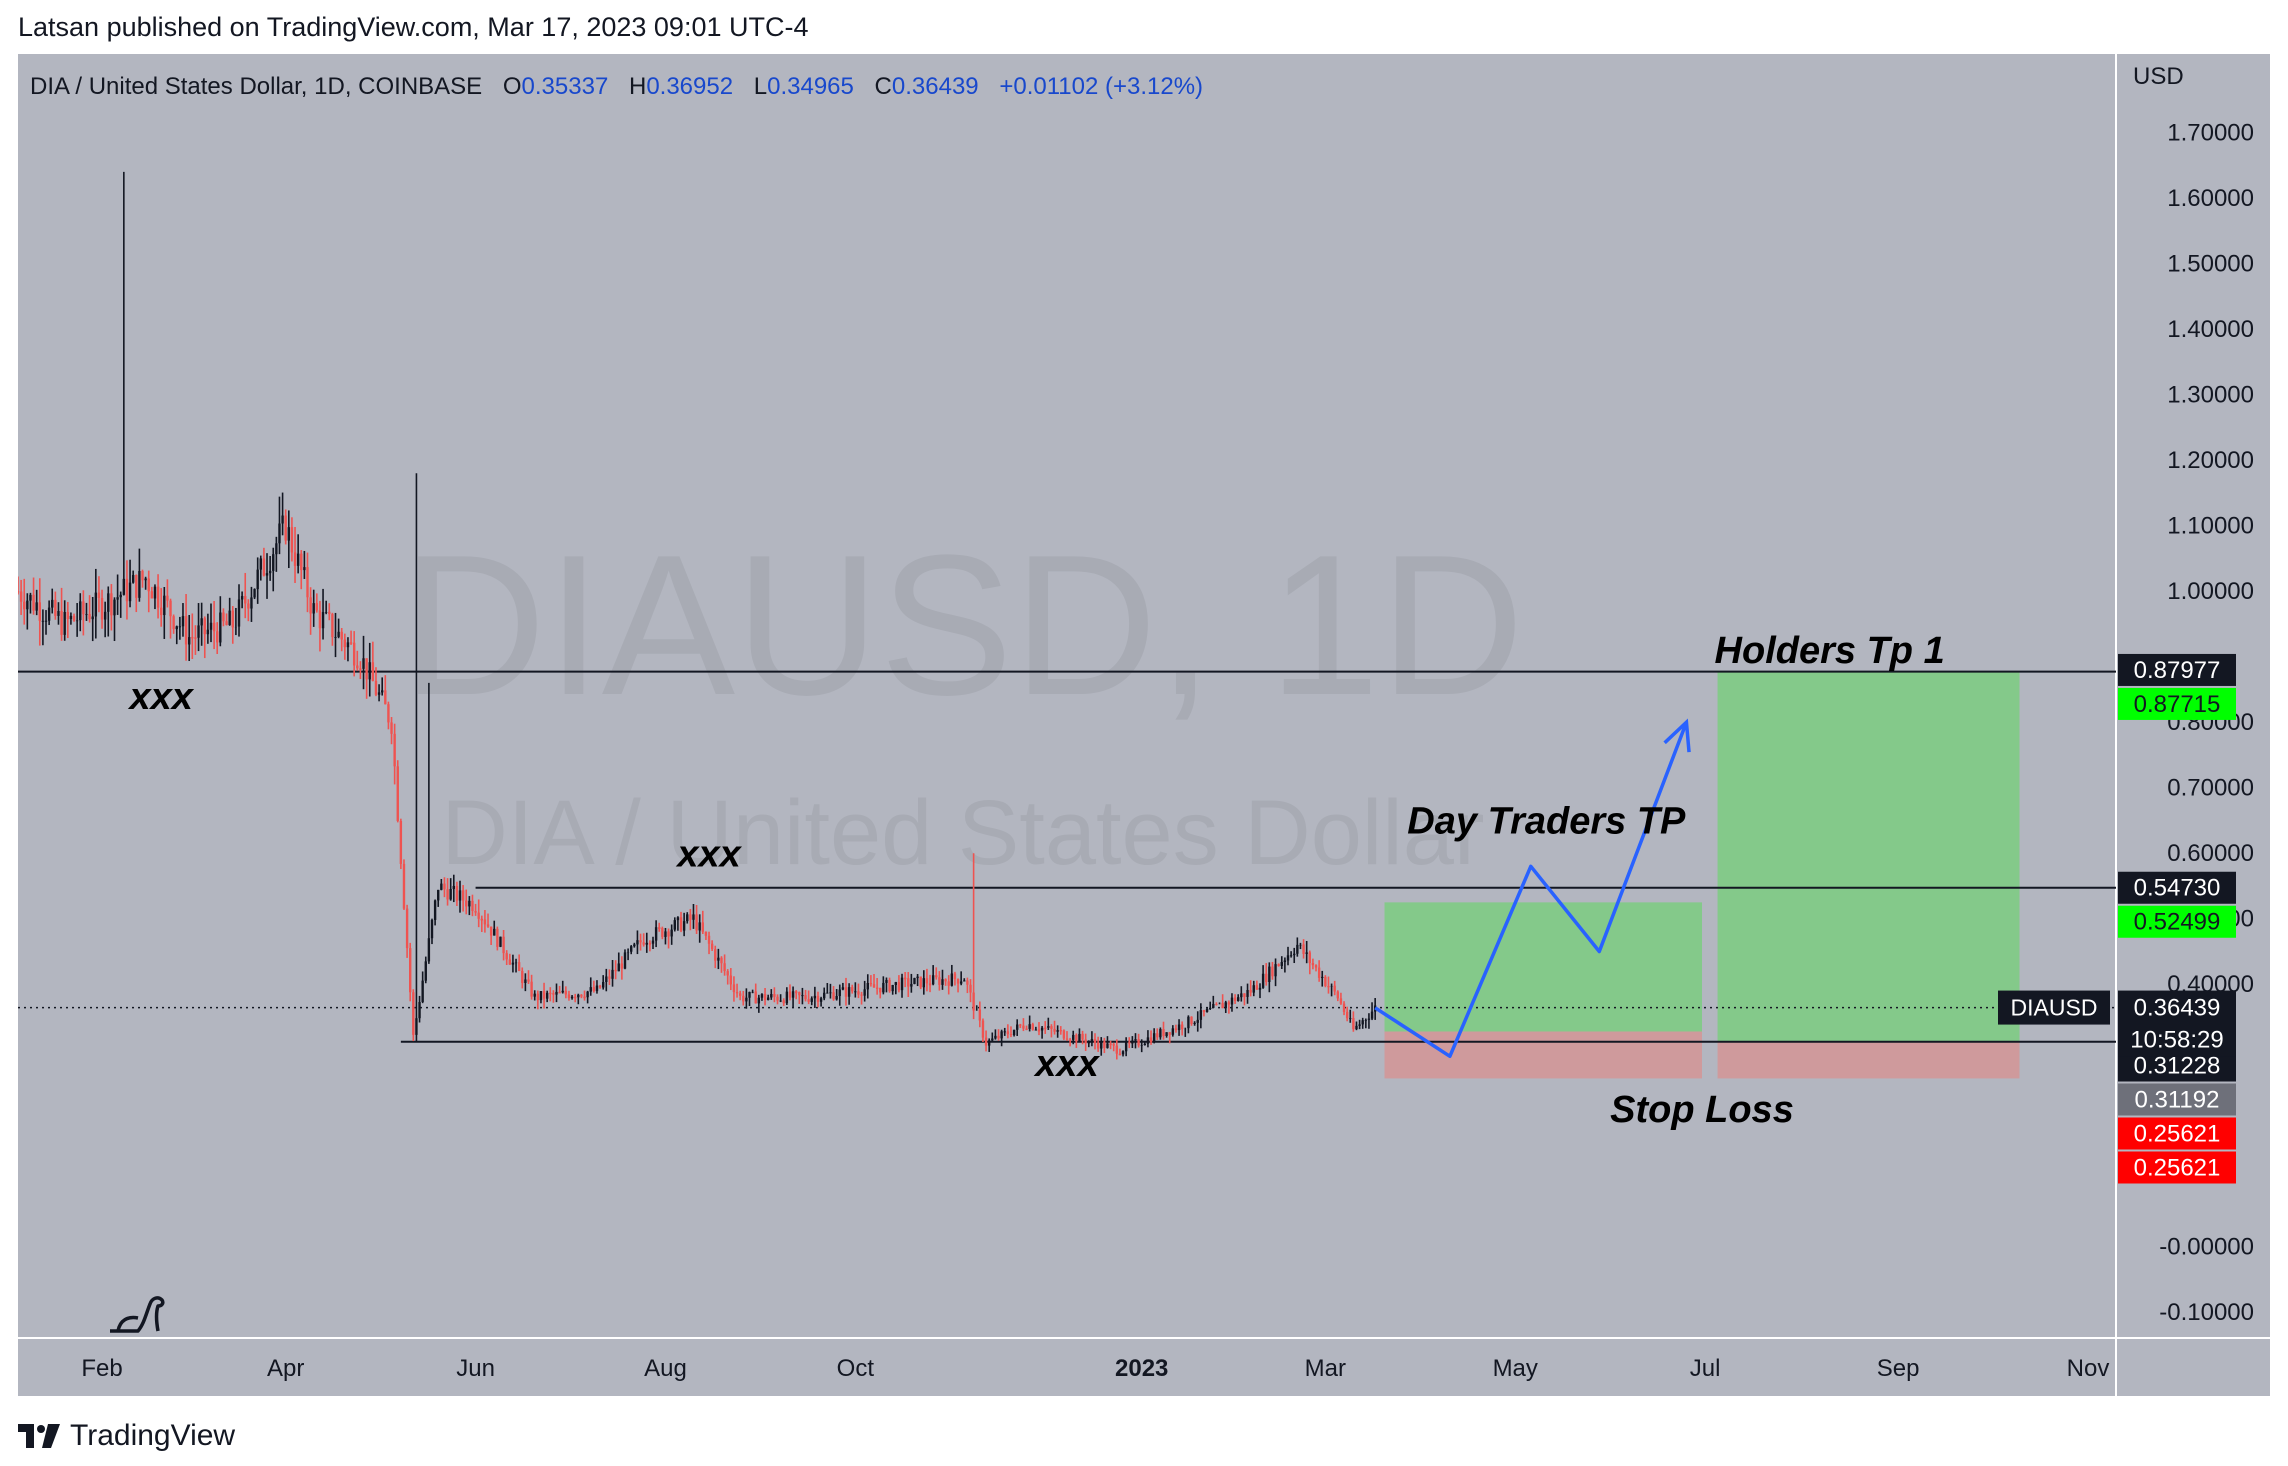  I want to click on currency-label: USD, so click(2158, 76).